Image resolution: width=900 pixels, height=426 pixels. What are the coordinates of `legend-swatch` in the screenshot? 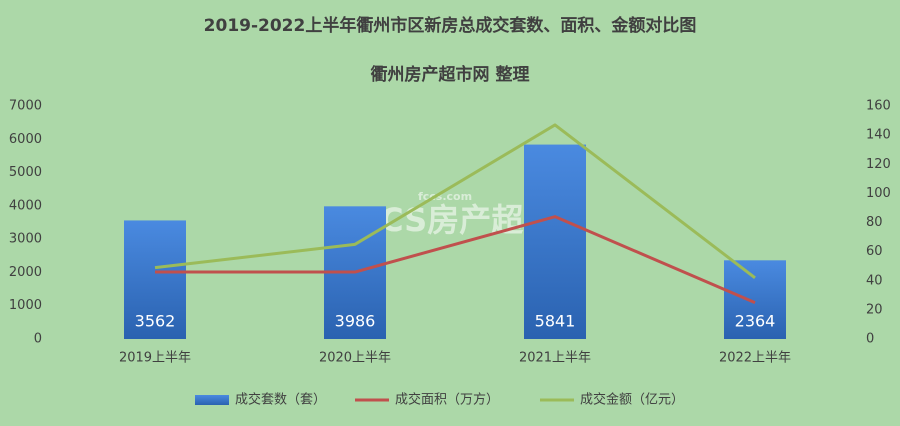 It's located at (212, 400).